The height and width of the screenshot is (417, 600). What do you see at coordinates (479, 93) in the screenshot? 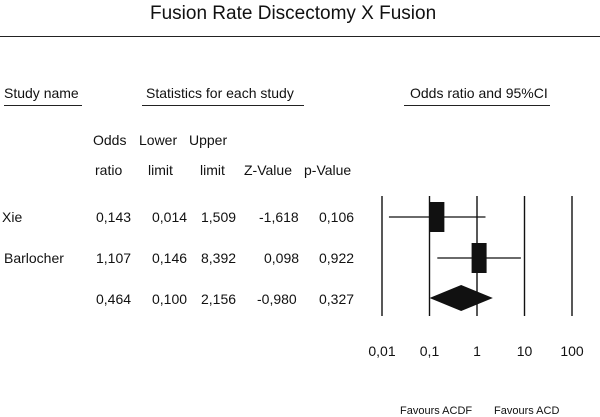
I see `header-plot: Odds ratio and 95%CI` at bounding box center [479, 93].